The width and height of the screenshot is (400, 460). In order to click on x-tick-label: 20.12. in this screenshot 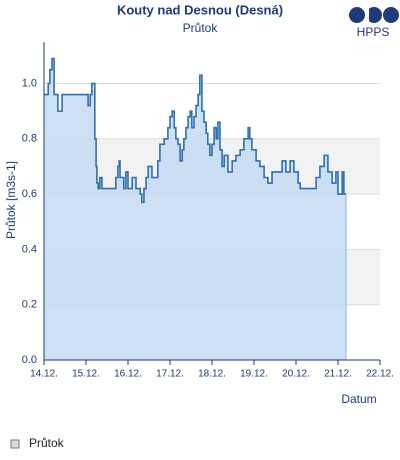, I will do `click(296, 374)`.